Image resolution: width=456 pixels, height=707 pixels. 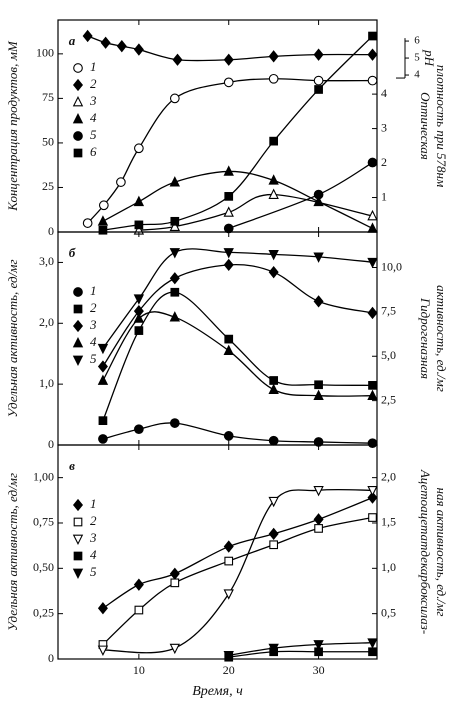 I want to click on legend-label: 2, so click(x=93, y=307).